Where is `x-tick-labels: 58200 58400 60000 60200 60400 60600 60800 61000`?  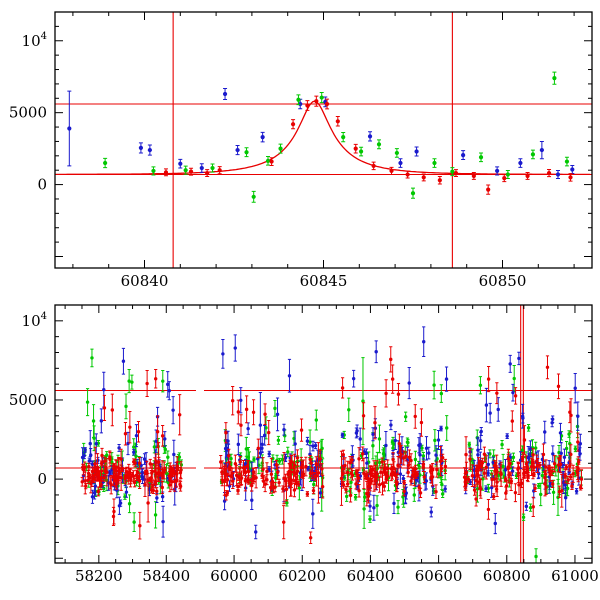 x-tick-labels: 58200 58400 60000 60200 60400 60600 60800 61000 is located at coordinates (337, 576).